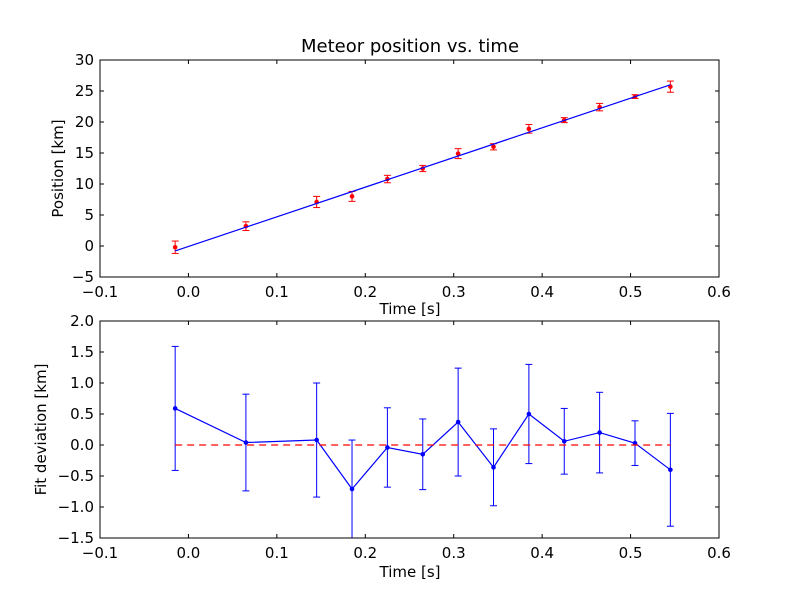 The width and height of the screenshot is (800, 600). I want to click on y-tick-label: 2.0, so click(82, 321).